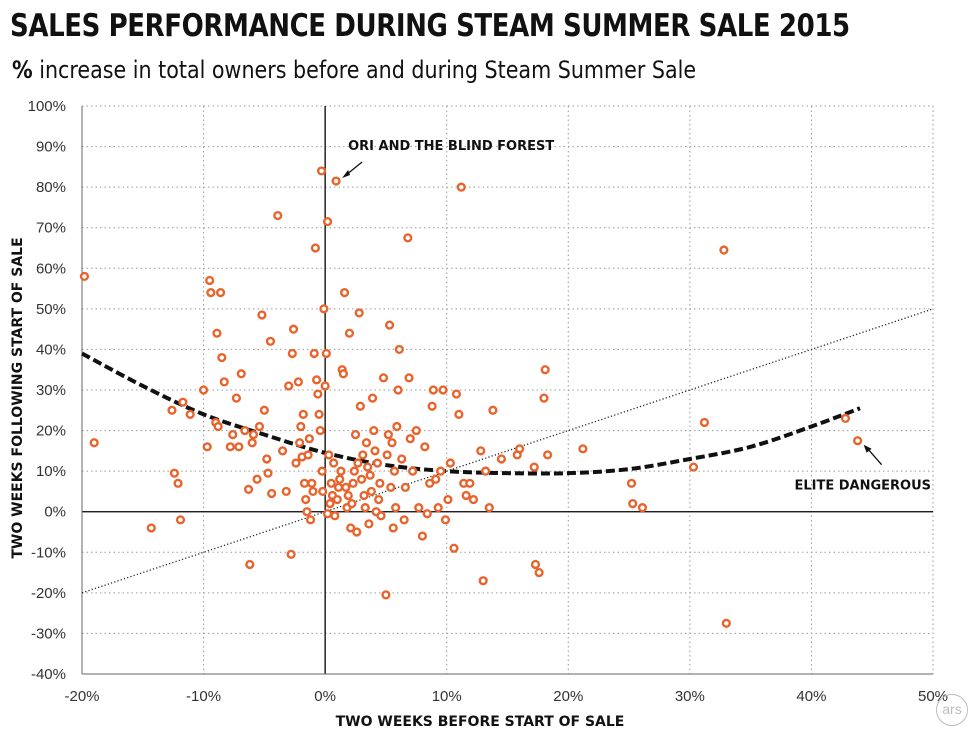 Image resolution: width=980 pixels, height=735 pixels. I want to click on fit-curve, so click(471, 413).